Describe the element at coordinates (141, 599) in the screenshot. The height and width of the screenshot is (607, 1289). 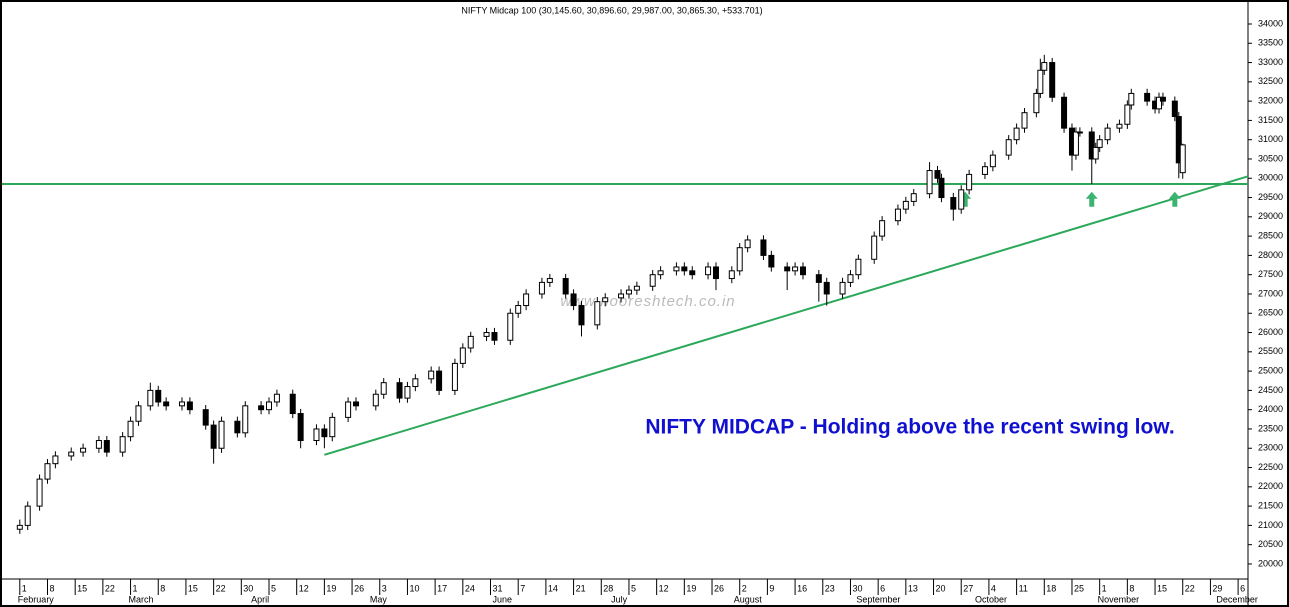
I see `month-label: March` at that location.